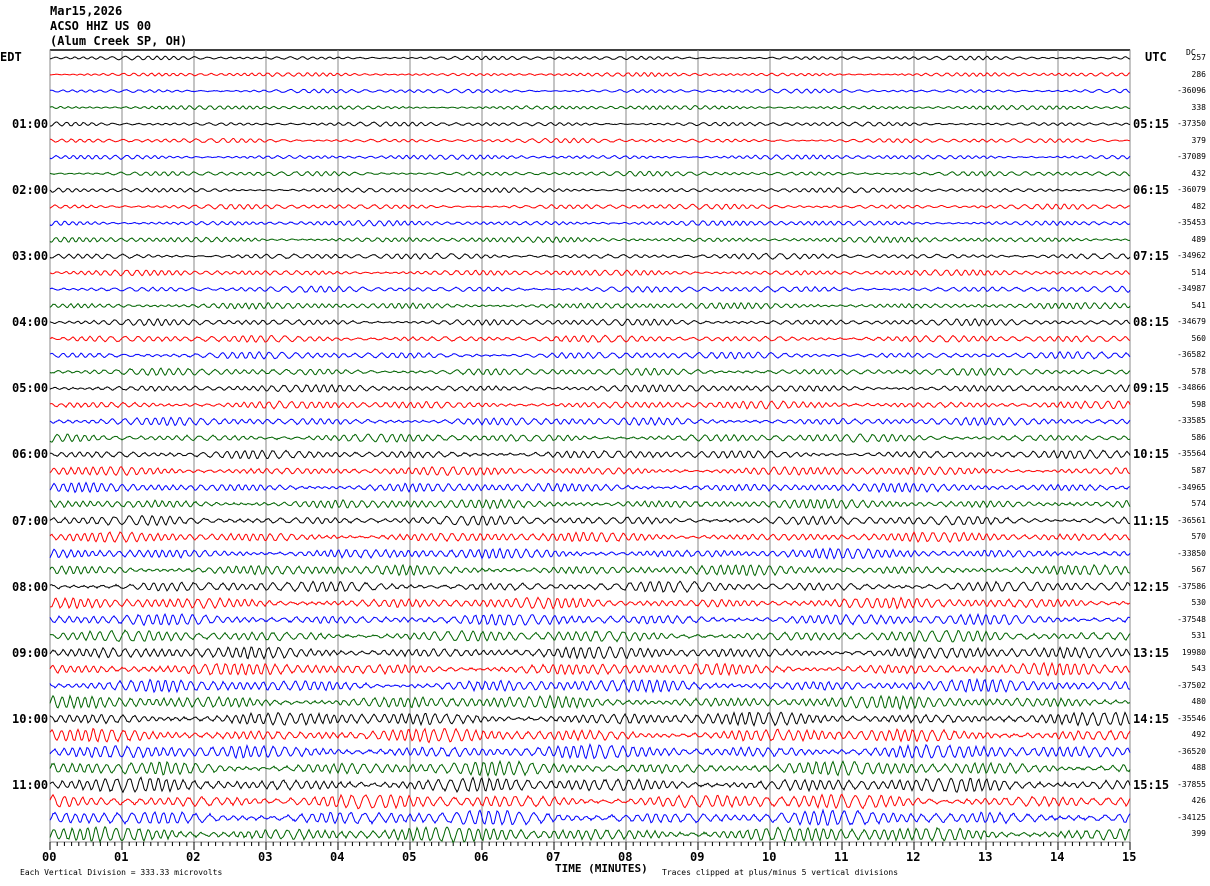 This screenshot has height=886, width=1210. I want to click on x-tick-label: 00, so click(49, 857).